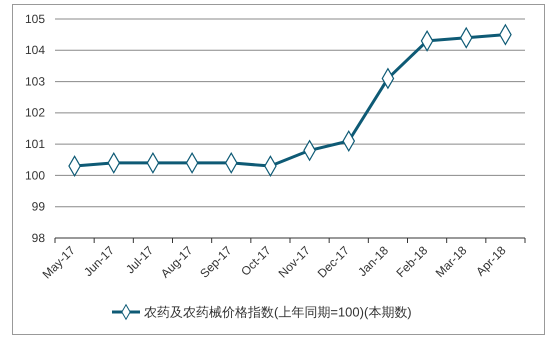  I want to click on y-tick-label: 105, so click(35, 19).